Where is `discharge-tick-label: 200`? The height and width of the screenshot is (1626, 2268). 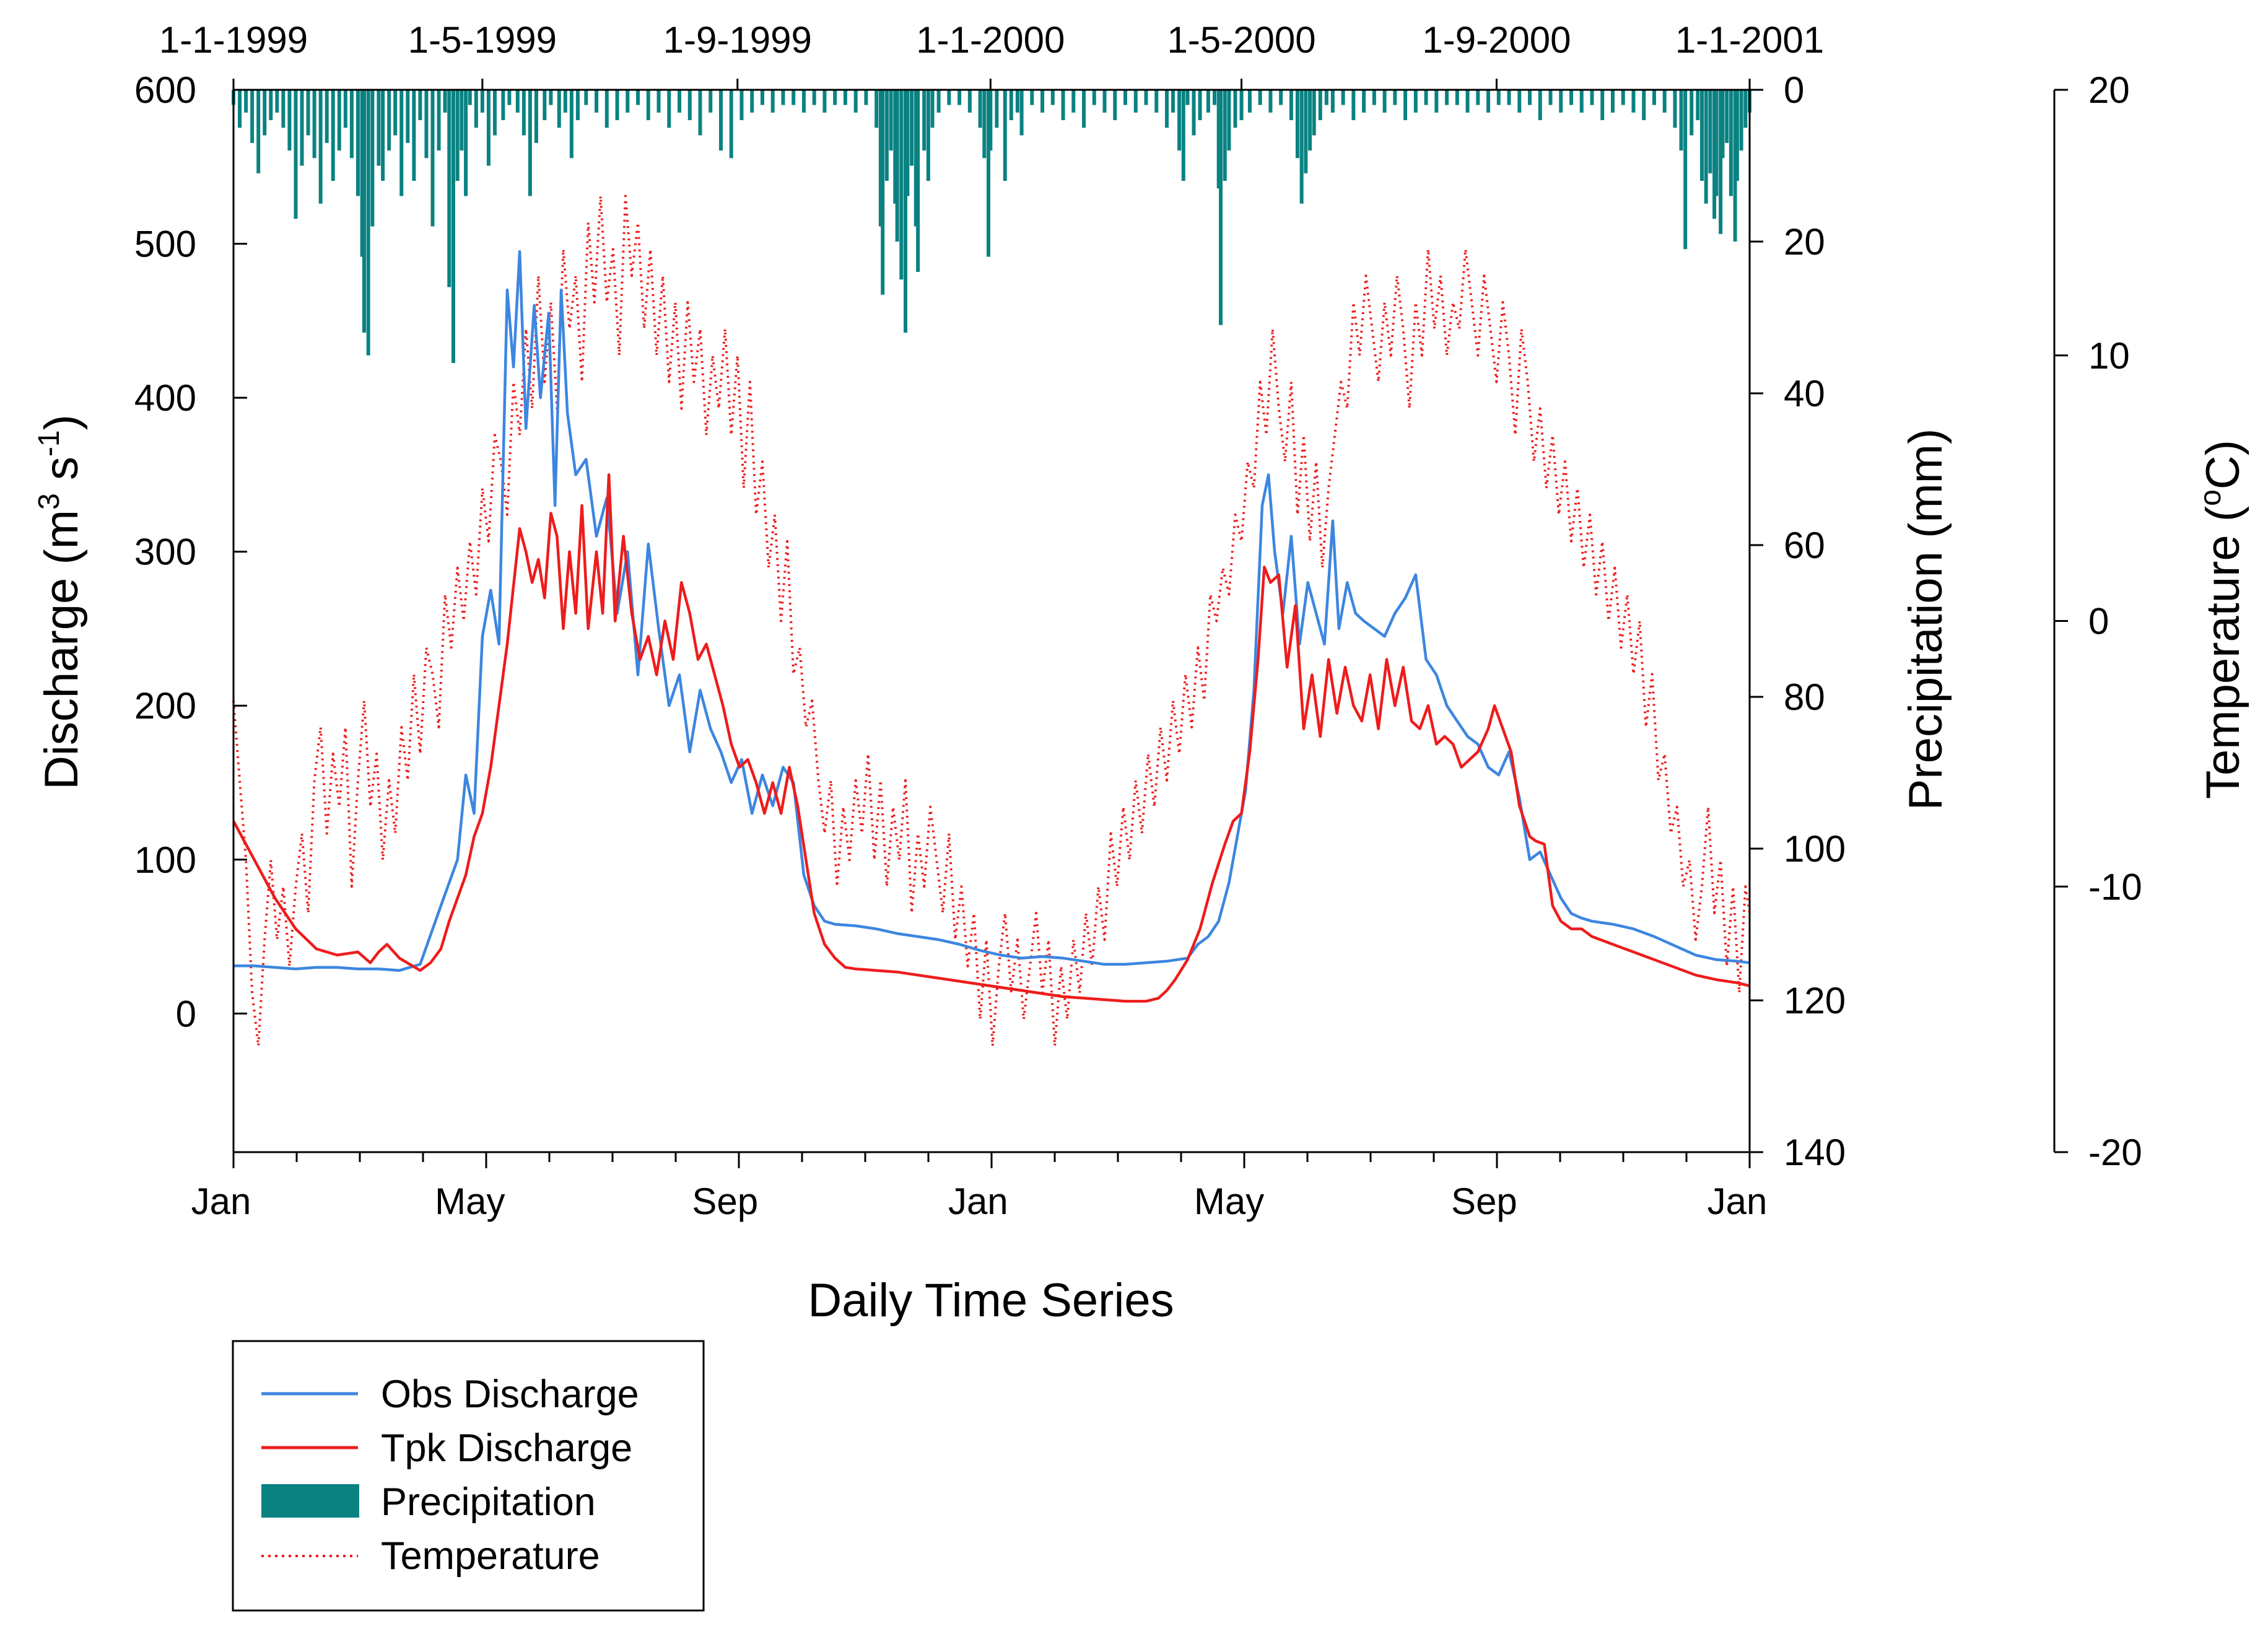 discharge-tick-label: 200 is located at coordinates (165, 706).